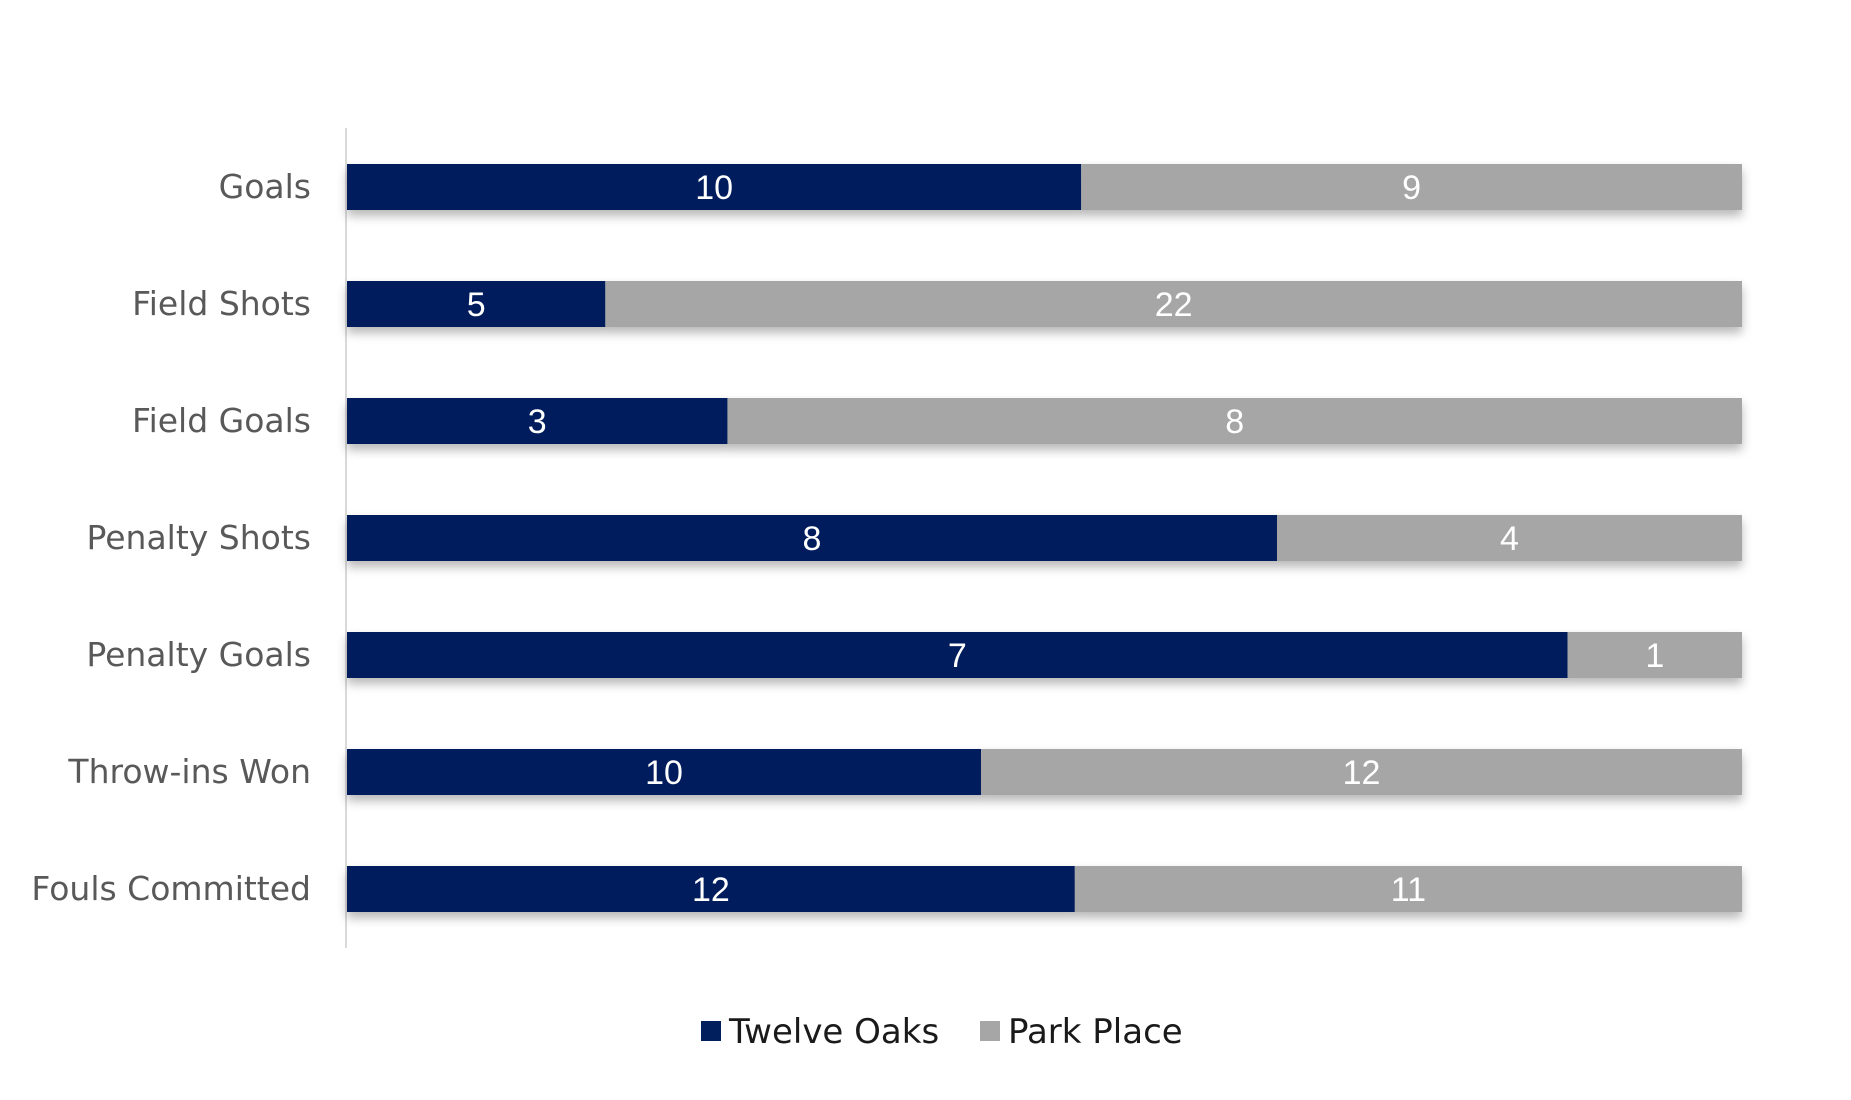 Image resolution: width=1851 pixels, height=1100 pixels. I want to click on category-label: Throw-ins Won, so click(189, 771).